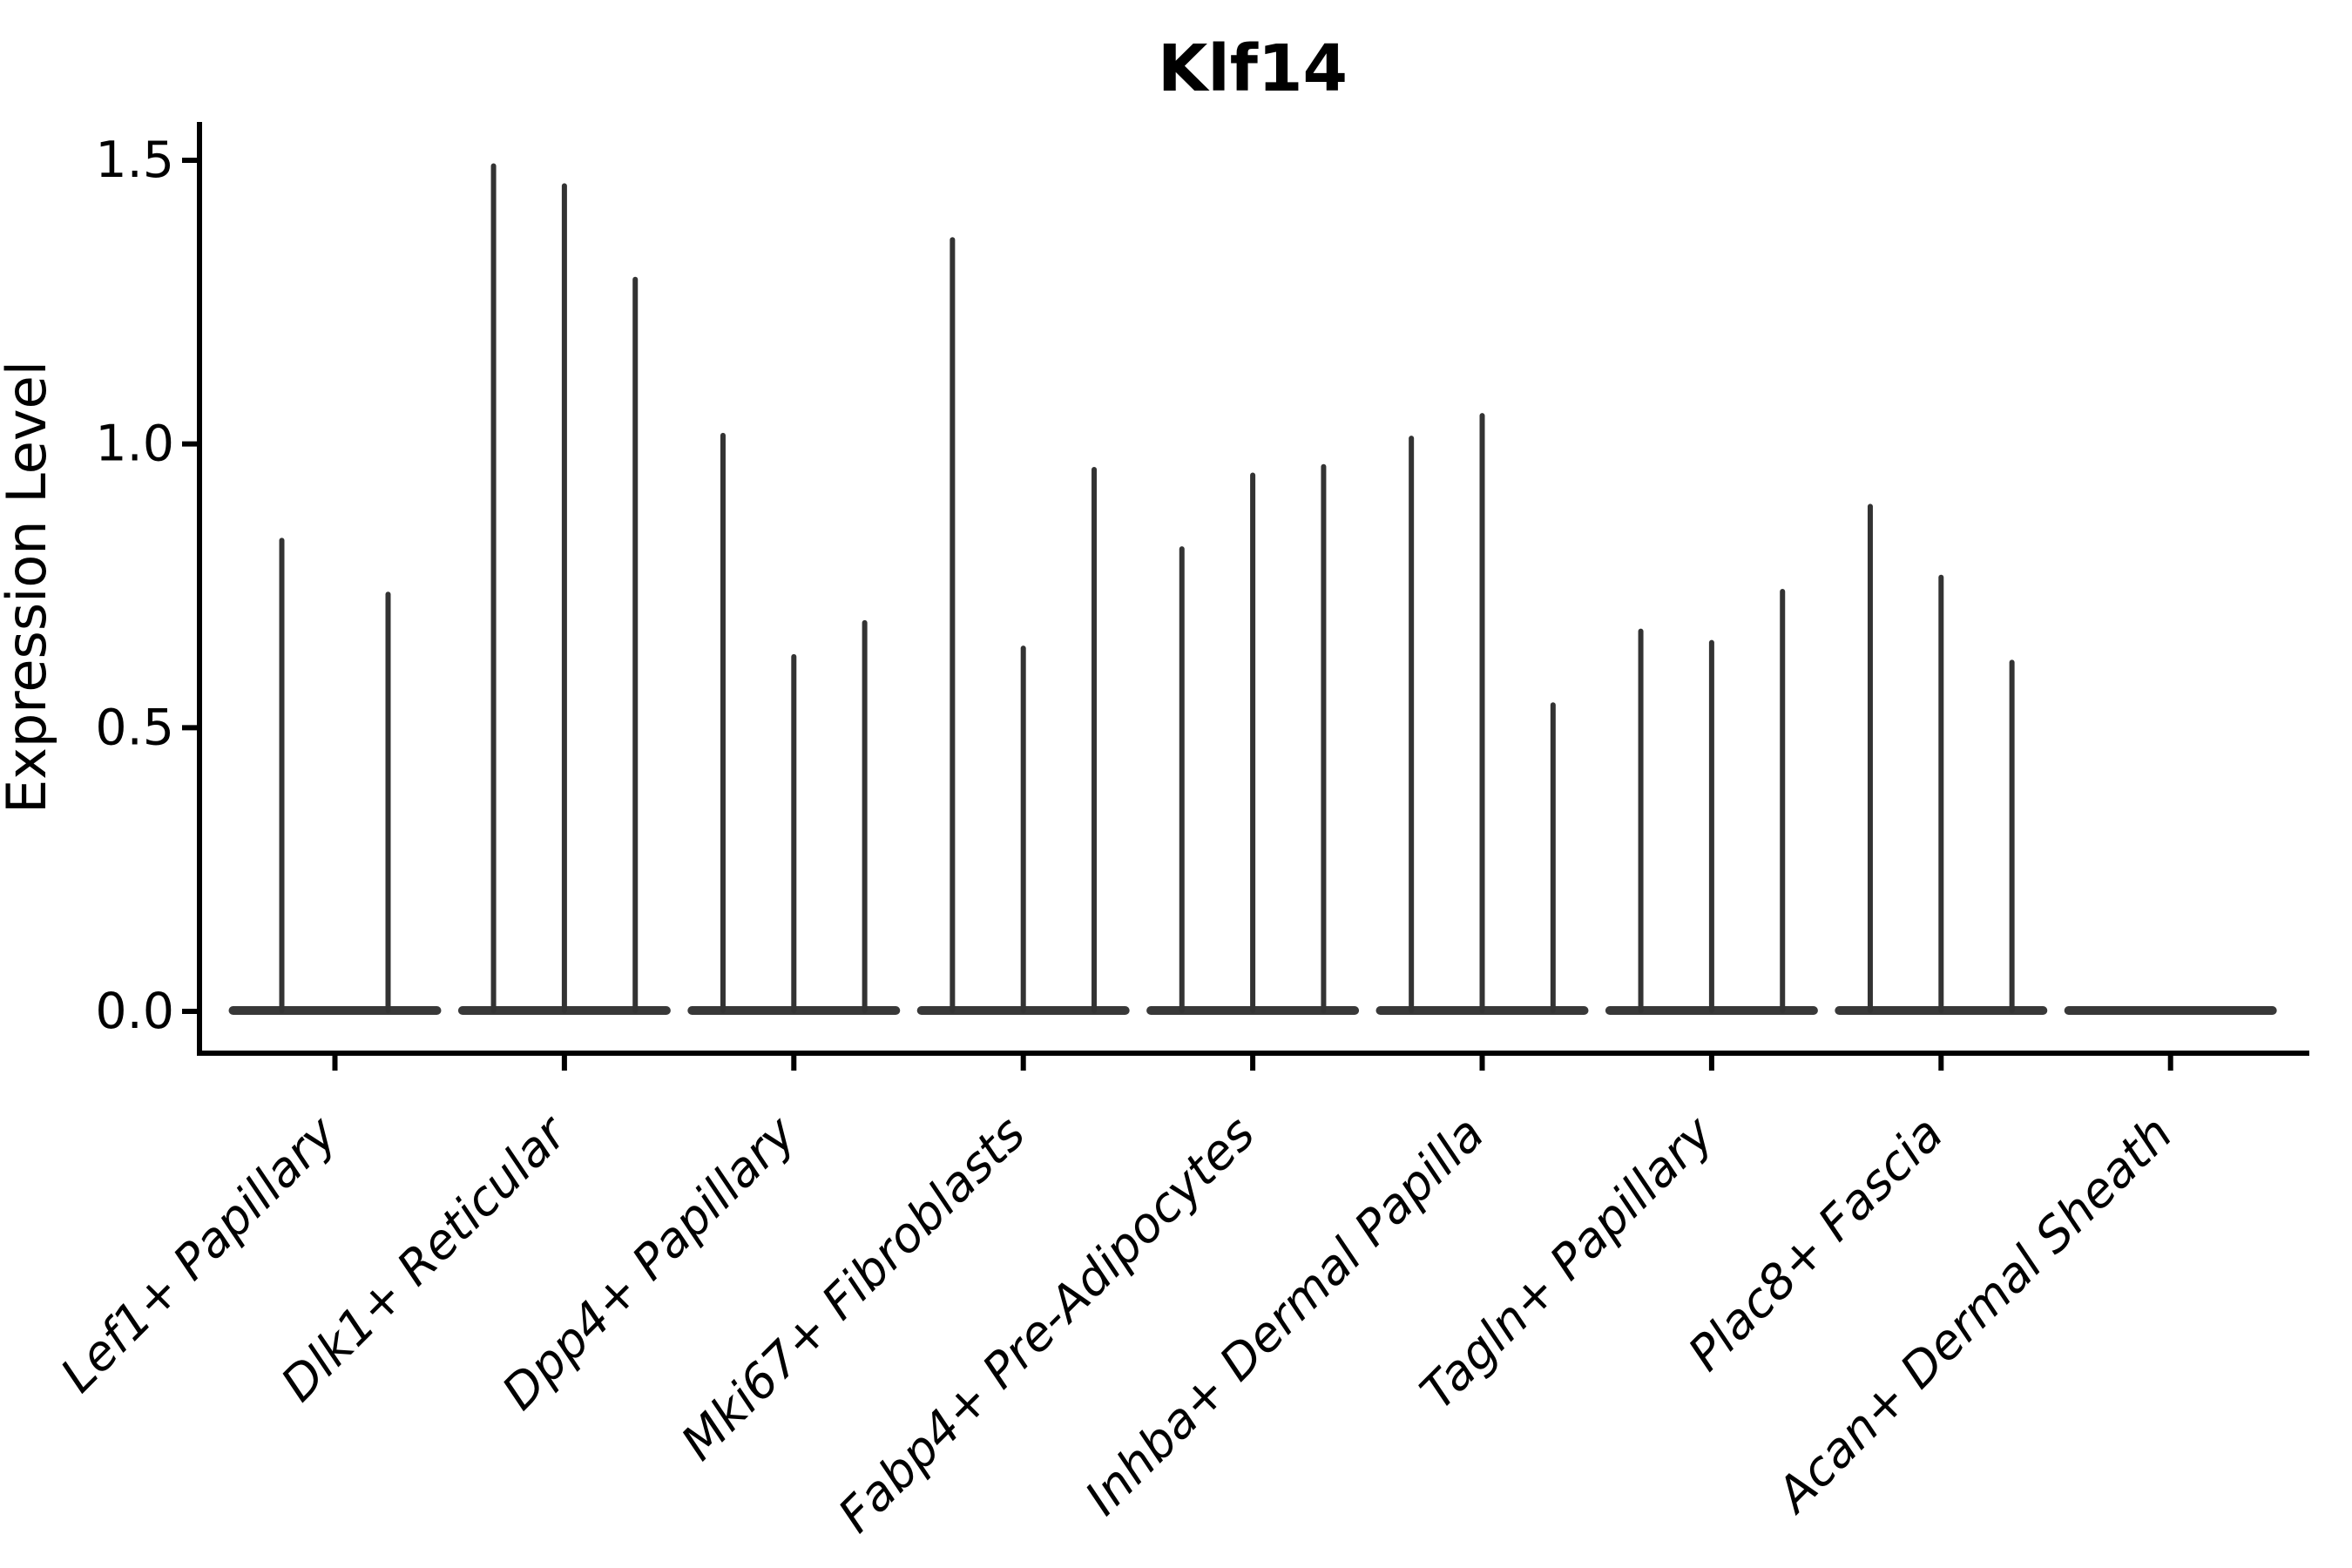 This screenshot has width=2352, height=1568. What do you see at coordinates (1046, 1324) in the screenshot?
I see `x-tick-label: Fabp4+ Pre-Adipocytes` at bounding box center [1046, 1324].